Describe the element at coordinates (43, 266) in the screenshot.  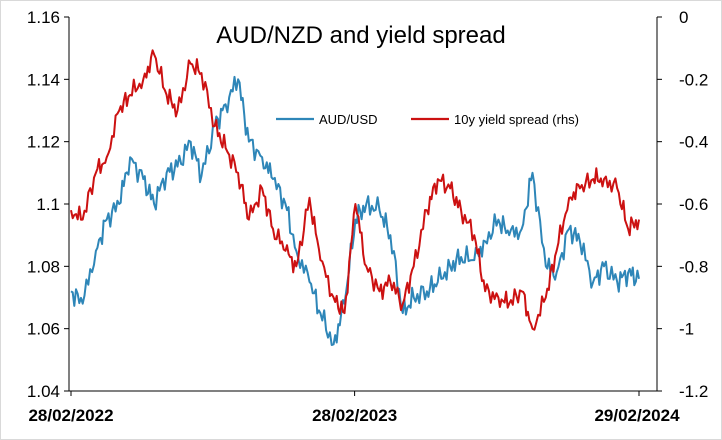
I see `left-tick-label: 1.08` at that location.